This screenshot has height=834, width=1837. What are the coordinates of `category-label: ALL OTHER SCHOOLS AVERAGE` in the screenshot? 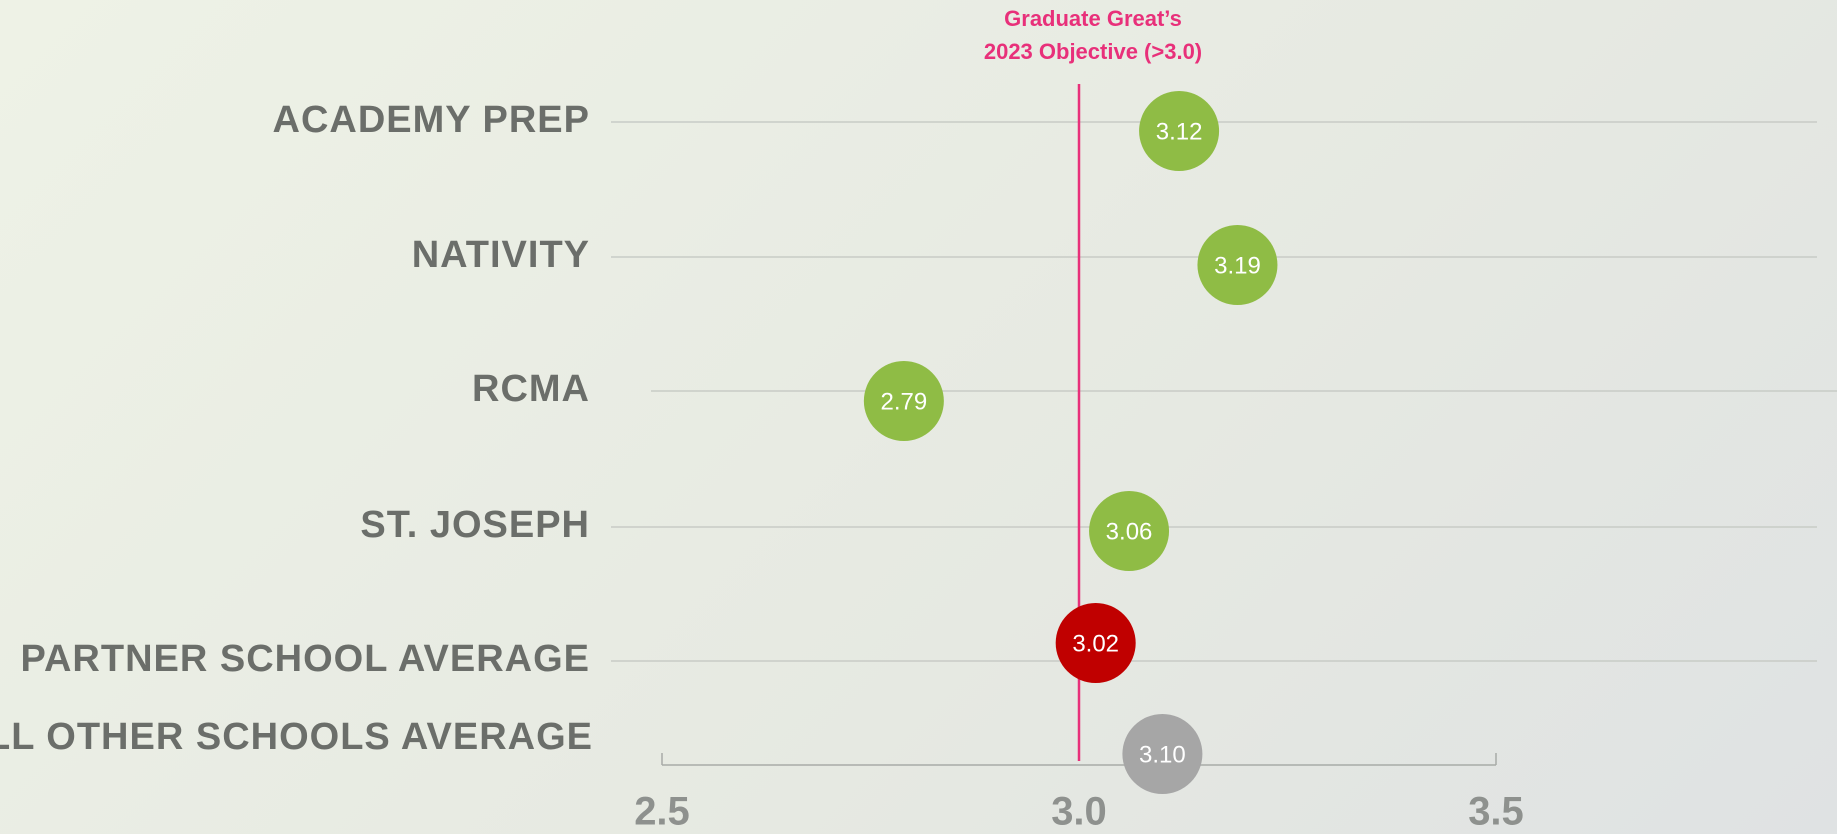 It's located at (296, 737).